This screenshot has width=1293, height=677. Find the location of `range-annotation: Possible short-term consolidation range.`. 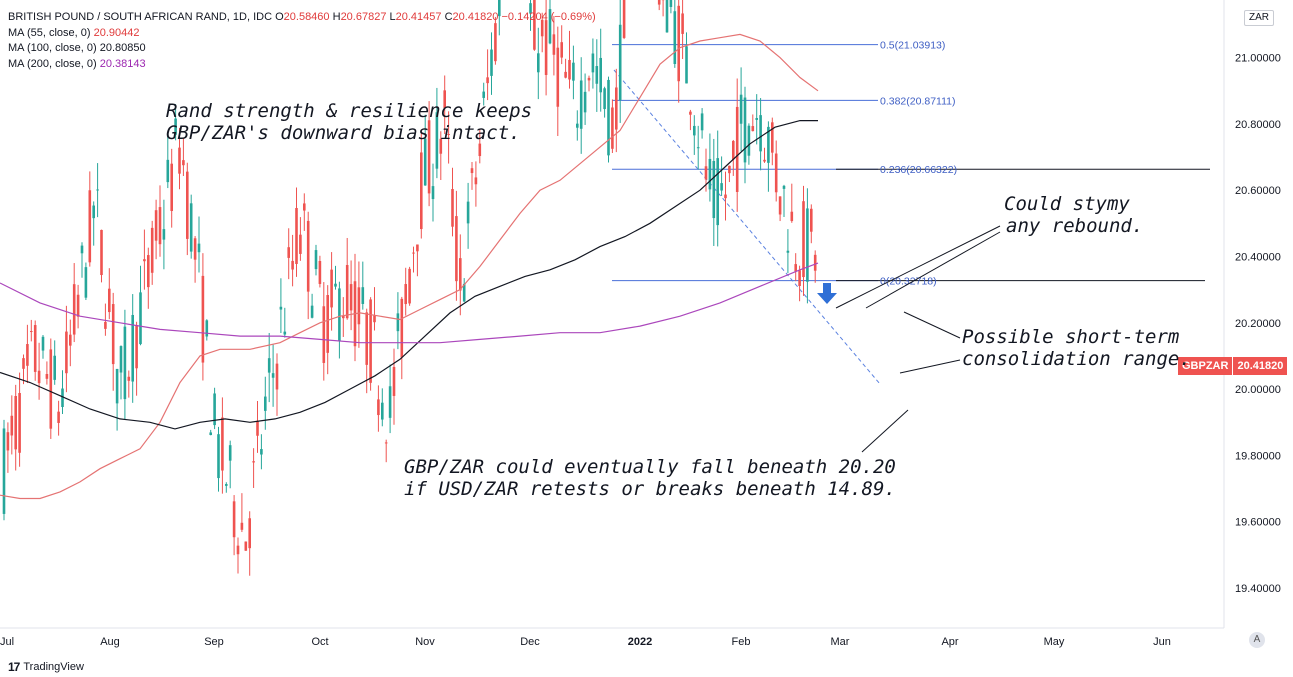

range-annotation: Possible short-term consolidation range. is located at coordinates (1076, 348).